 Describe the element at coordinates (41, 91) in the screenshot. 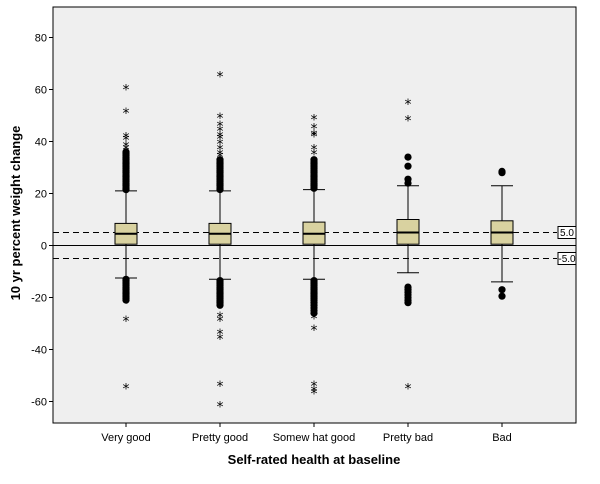

I see `y-tick-label: 60` at that location.